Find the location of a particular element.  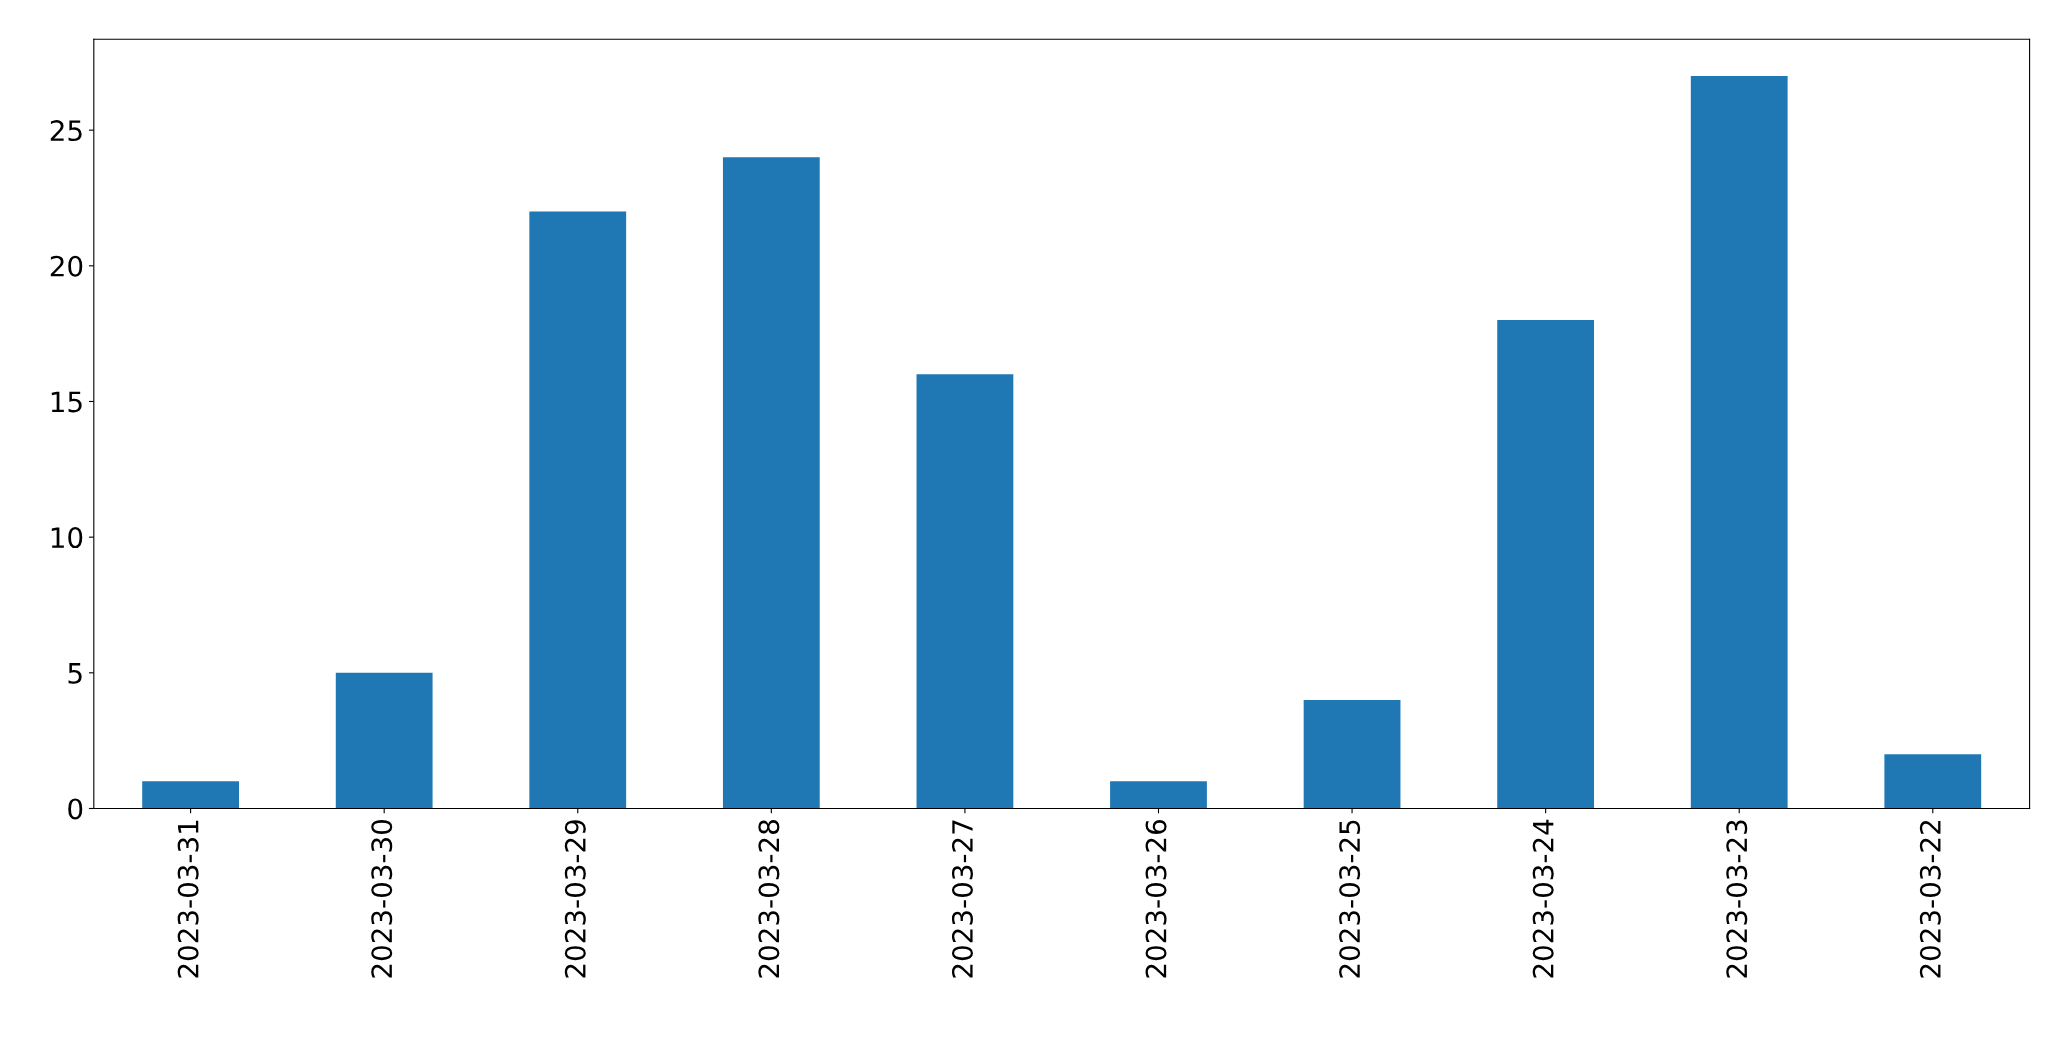

y-tick-label: 20 is located at coordinates (66, 266).